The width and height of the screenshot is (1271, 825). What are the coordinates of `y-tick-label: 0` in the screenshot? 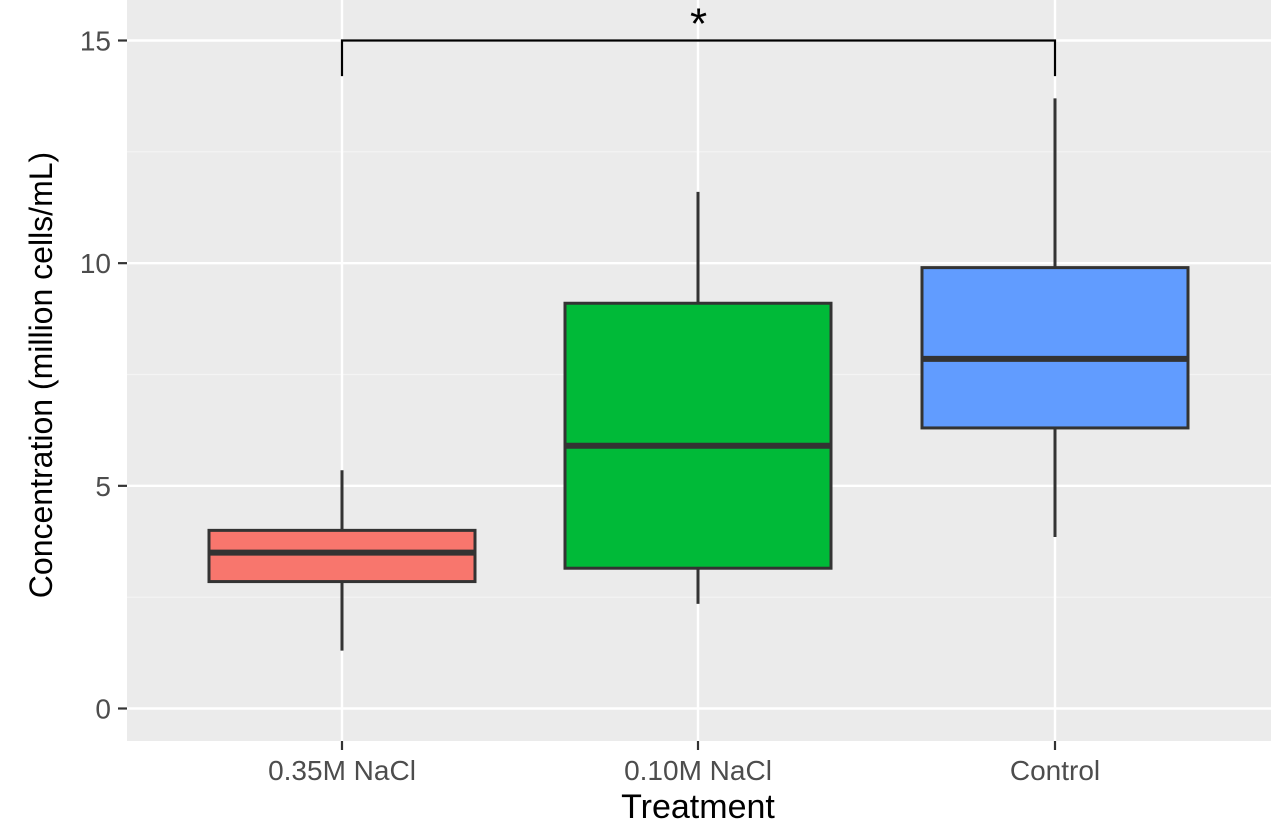 It's located at (103, 709).